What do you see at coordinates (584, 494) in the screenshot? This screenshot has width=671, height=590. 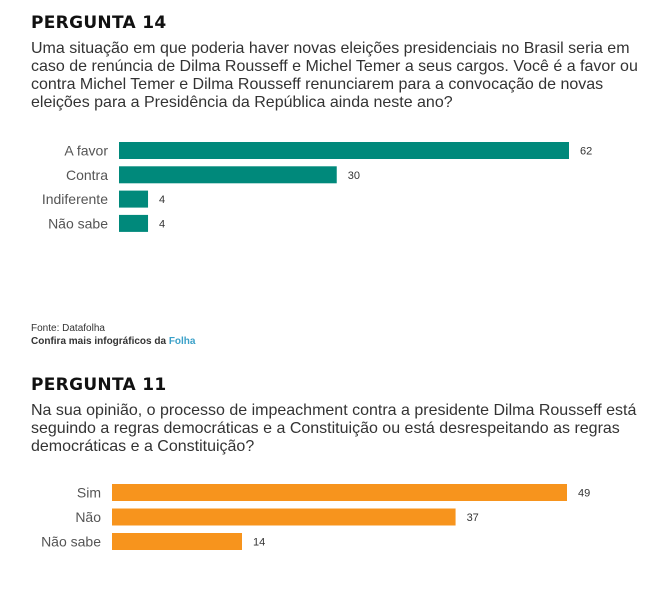 I see `value-label: 49` at bounding box center [584, 494].